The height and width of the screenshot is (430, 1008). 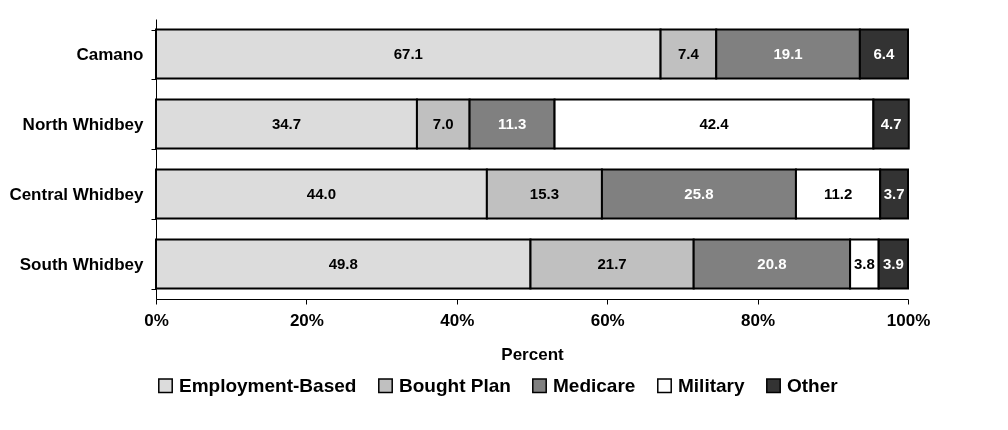 I want to click on data-label: 11.3, so click(x=512, y=123).